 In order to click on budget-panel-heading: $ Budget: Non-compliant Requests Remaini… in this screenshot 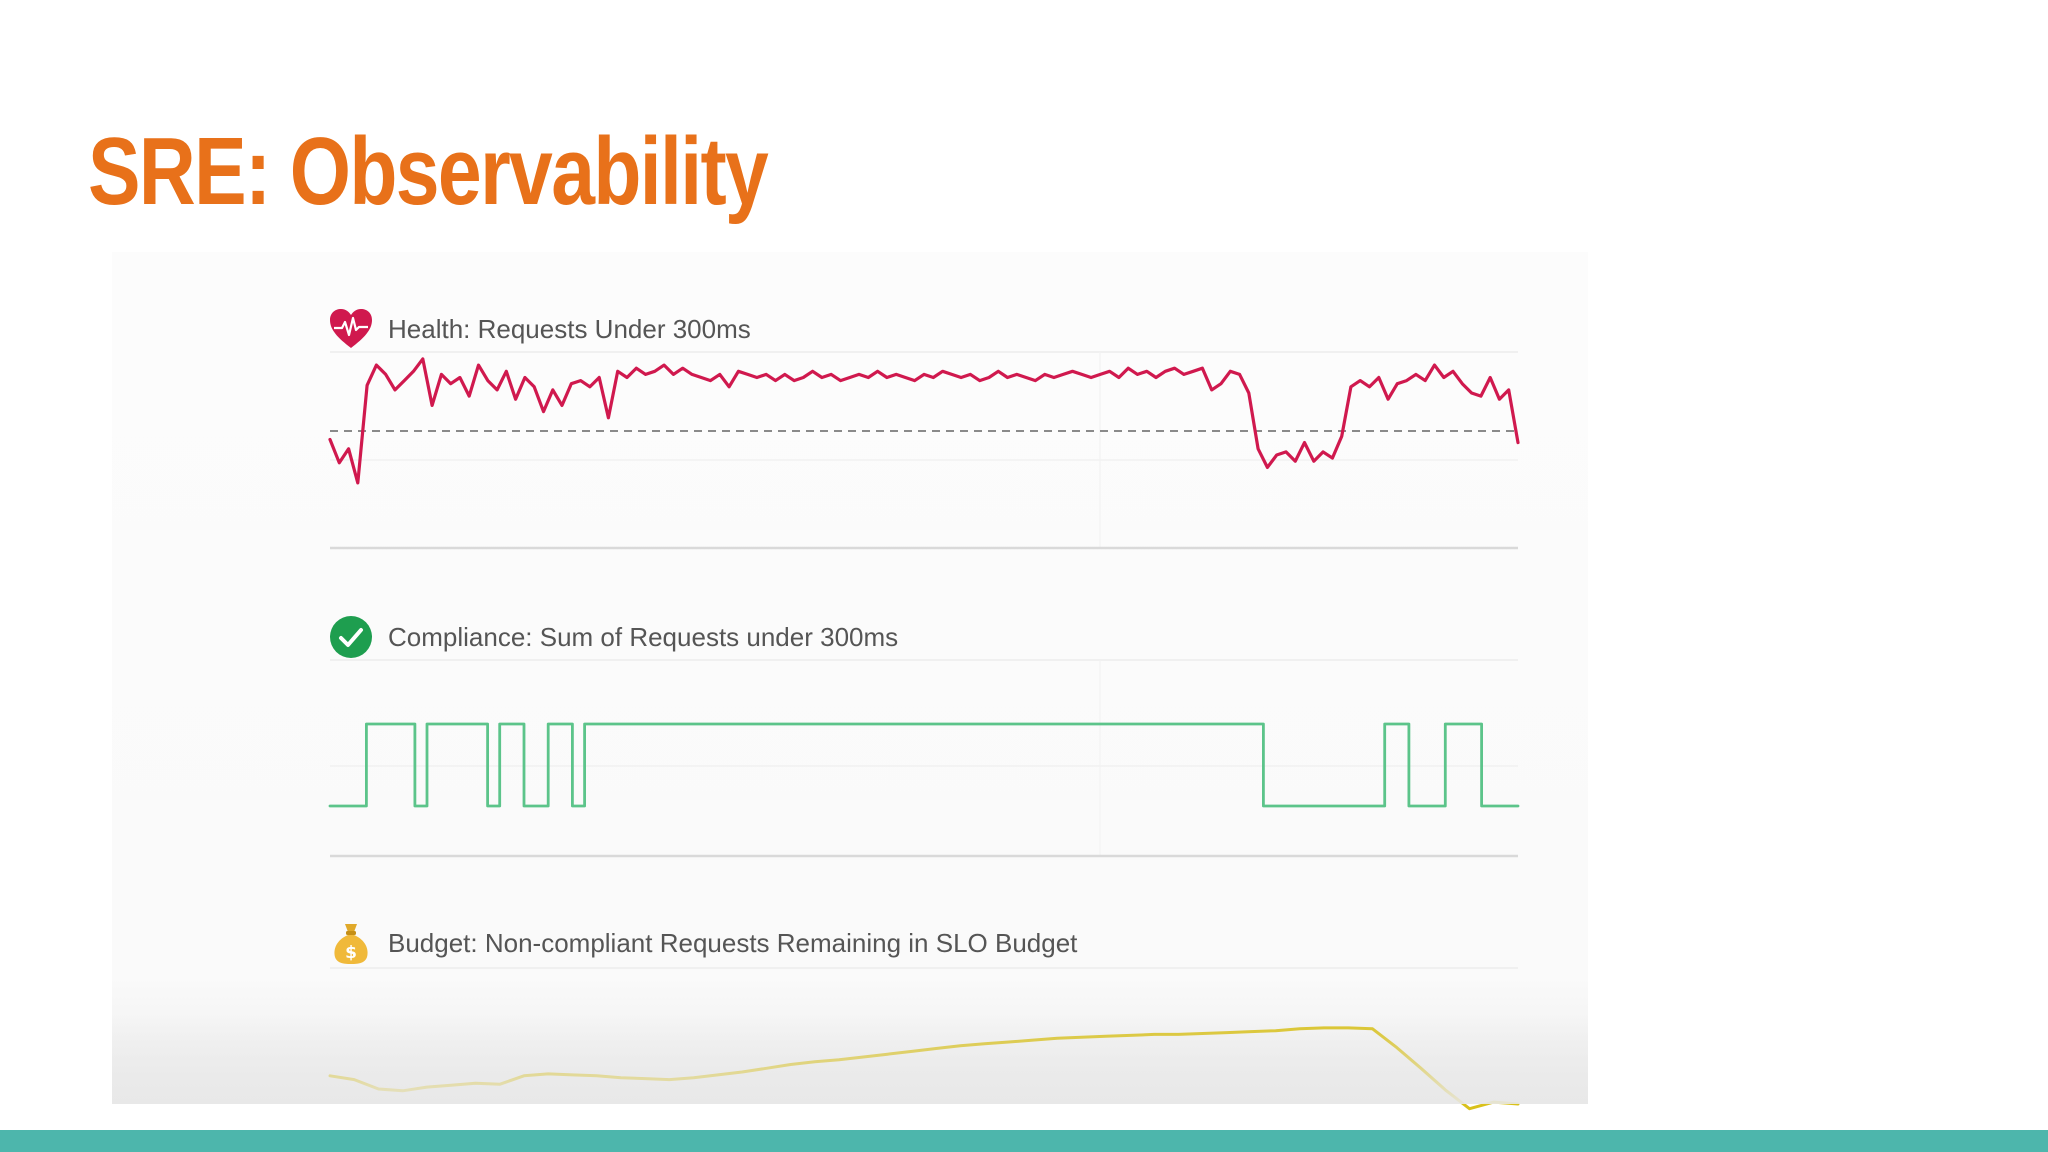, I will do `click(702, 943)`.